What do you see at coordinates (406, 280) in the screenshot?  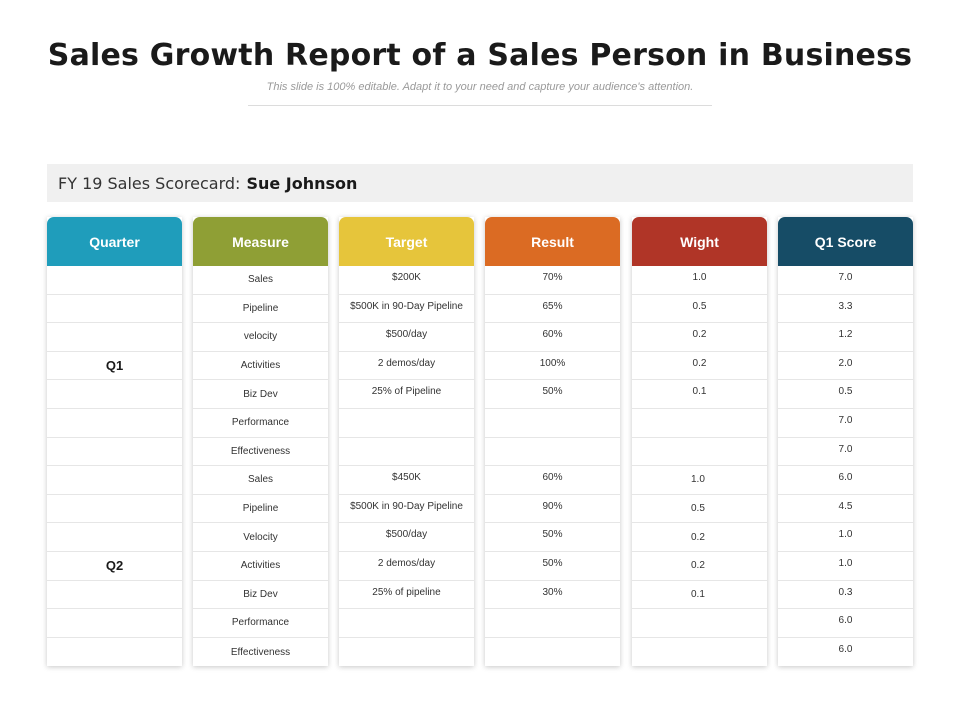 I see `target-cell: $200K` at bounding box center [406, 280].